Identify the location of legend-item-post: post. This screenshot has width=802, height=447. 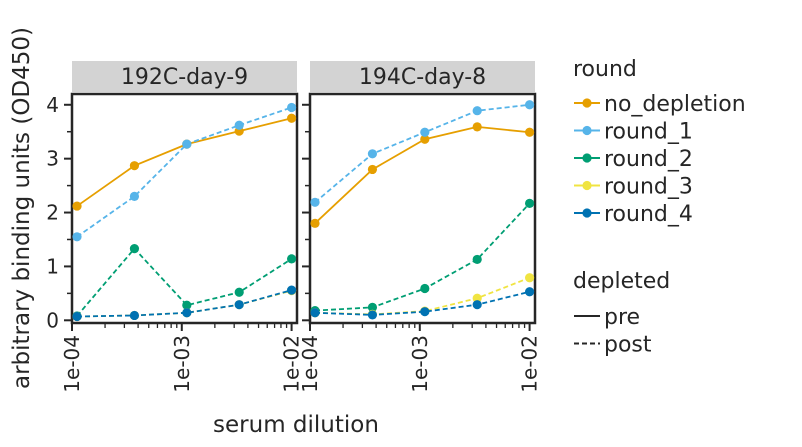
(613, 345).